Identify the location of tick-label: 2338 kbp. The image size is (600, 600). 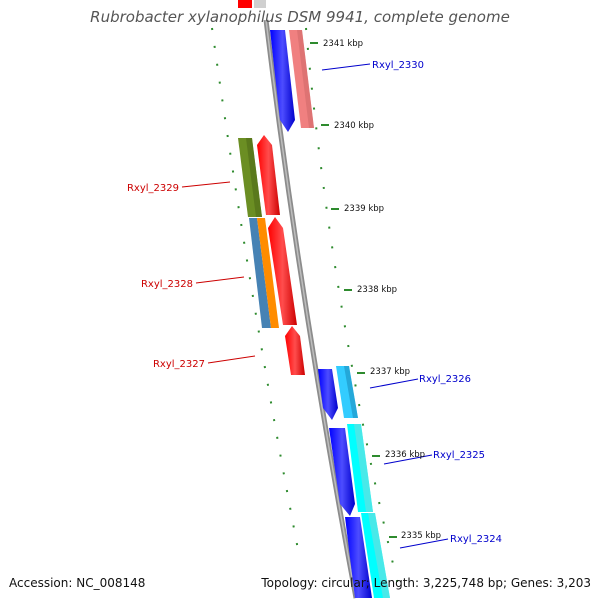
(377, 290).